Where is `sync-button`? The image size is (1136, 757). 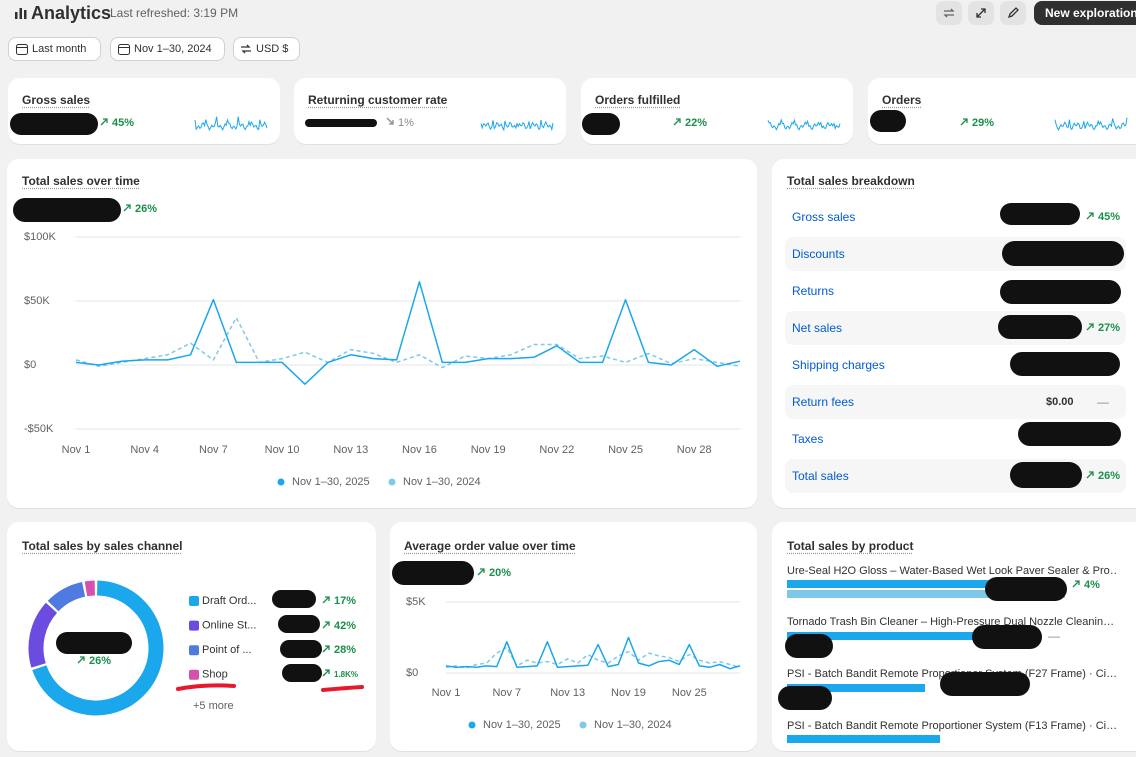
sync-button is located at coordinates (949, 13).